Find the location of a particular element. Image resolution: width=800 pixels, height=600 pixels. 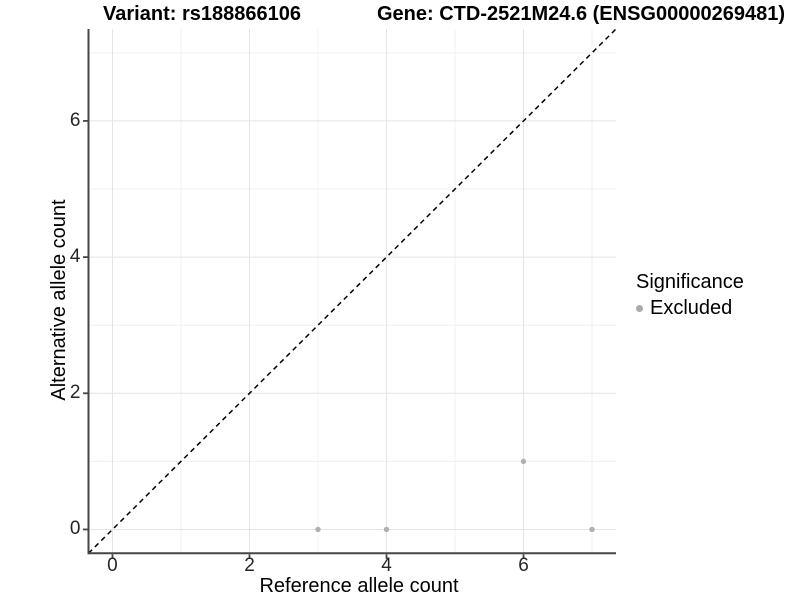

excluded-point-icon is located at coordinates (639, 308).